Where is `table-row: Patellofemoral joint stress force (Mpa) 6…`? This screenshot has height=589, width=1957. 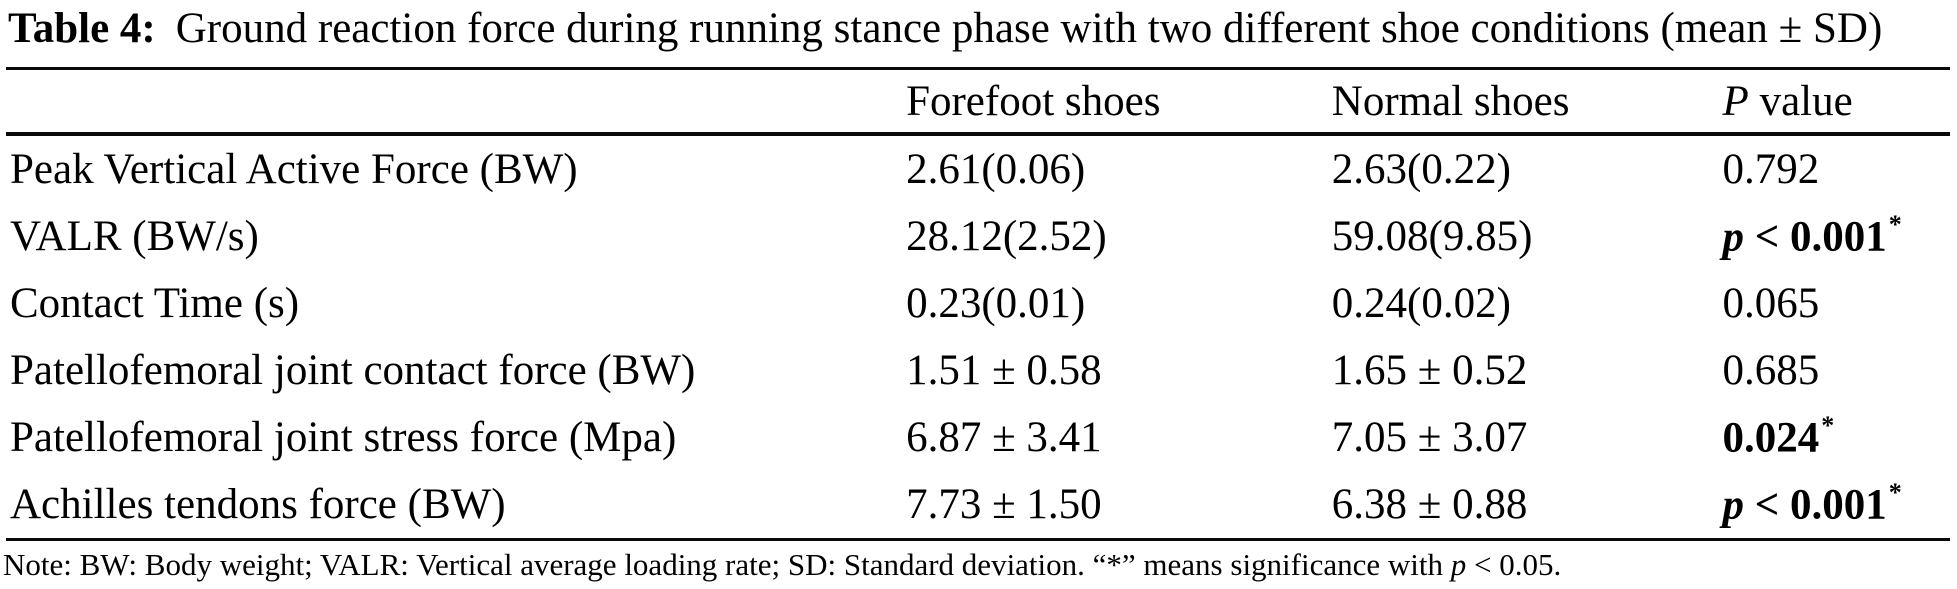 table-row: Patellofemoral joint stress force (Mpa) 6… is located at coordinates (978, 437).